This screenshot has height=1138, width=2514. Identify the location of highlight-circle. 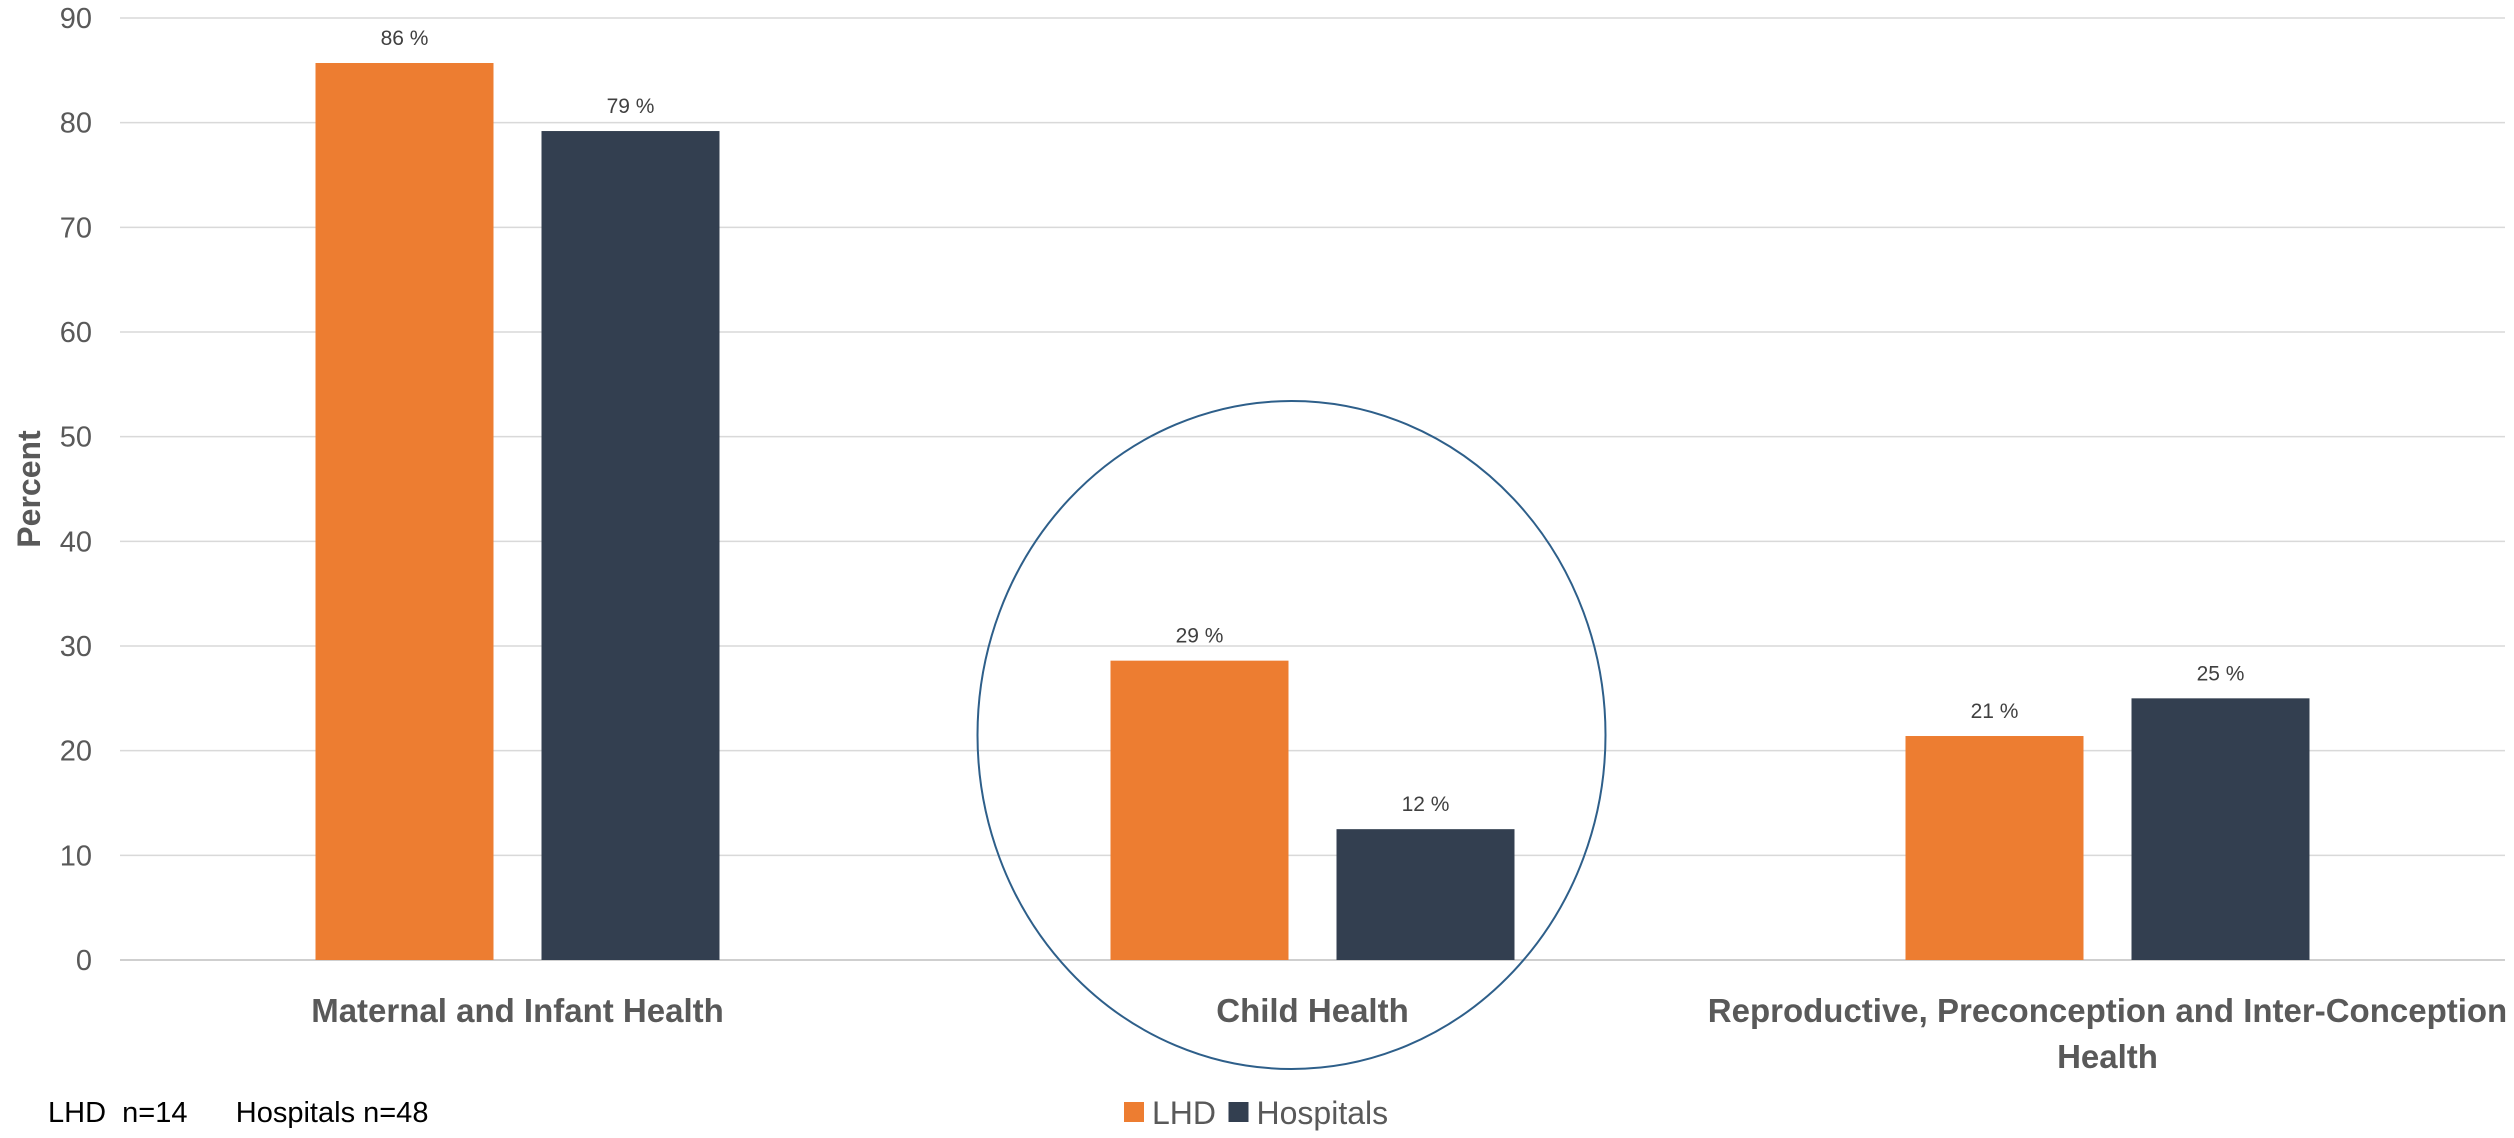
(1291, 735).